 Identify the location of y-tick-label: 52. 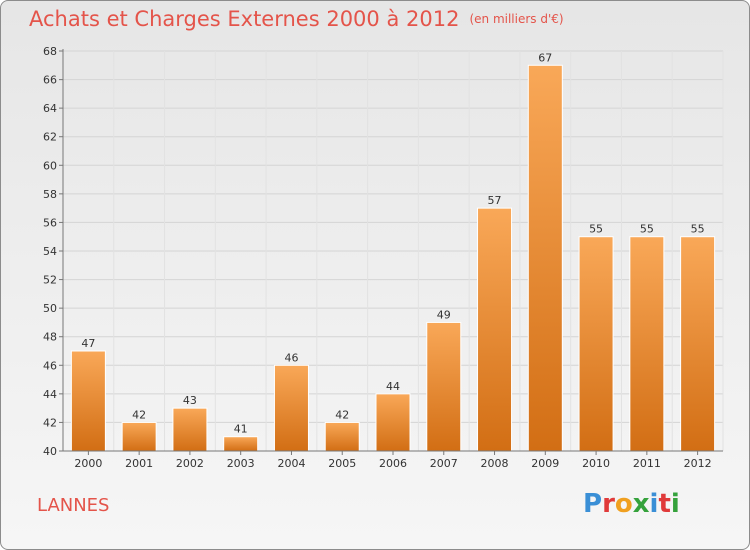
(50, 280).